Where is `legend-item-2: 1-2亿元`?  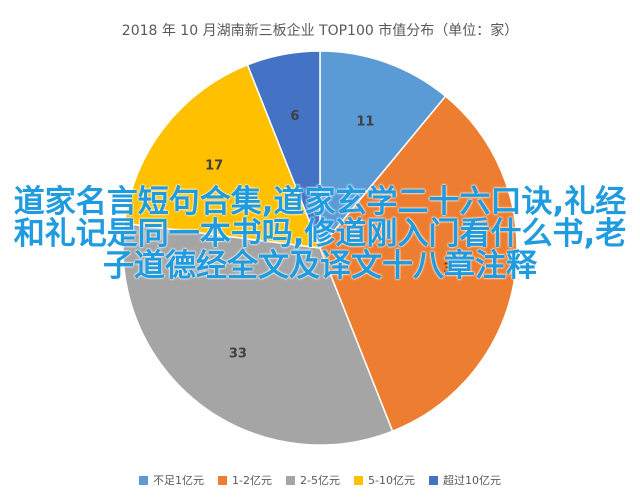
legend-item-2: 1-2亿元 is located at coordinates (245, 480).